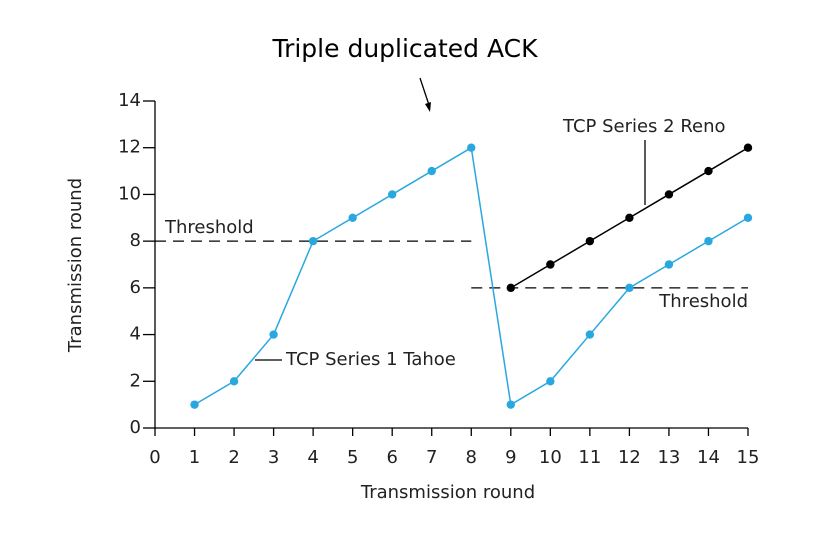 Image resolution: width=836 pixels, height=539 pixels. What do you see at coordinates (404, 48) in the screenshot?
I see `chart-title: Triple duplicated ACK` at bounding box center [404, 48].